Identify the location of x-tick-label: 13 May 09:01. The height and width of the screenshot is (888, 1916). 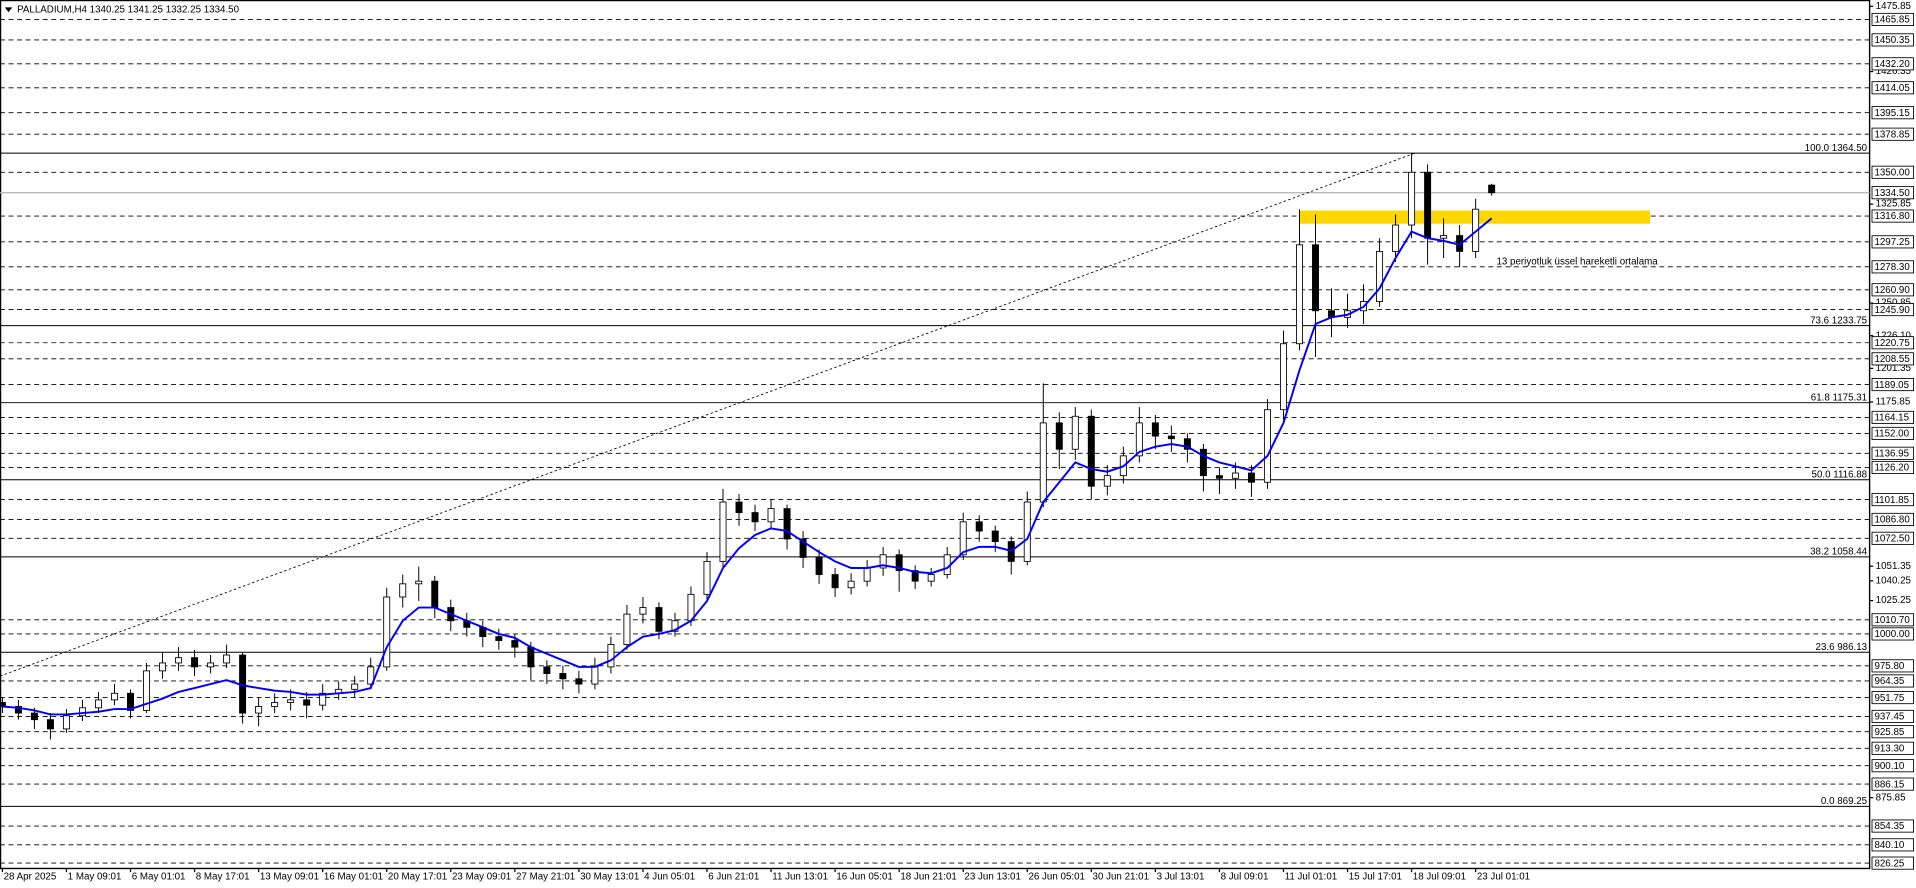
(289, 877).